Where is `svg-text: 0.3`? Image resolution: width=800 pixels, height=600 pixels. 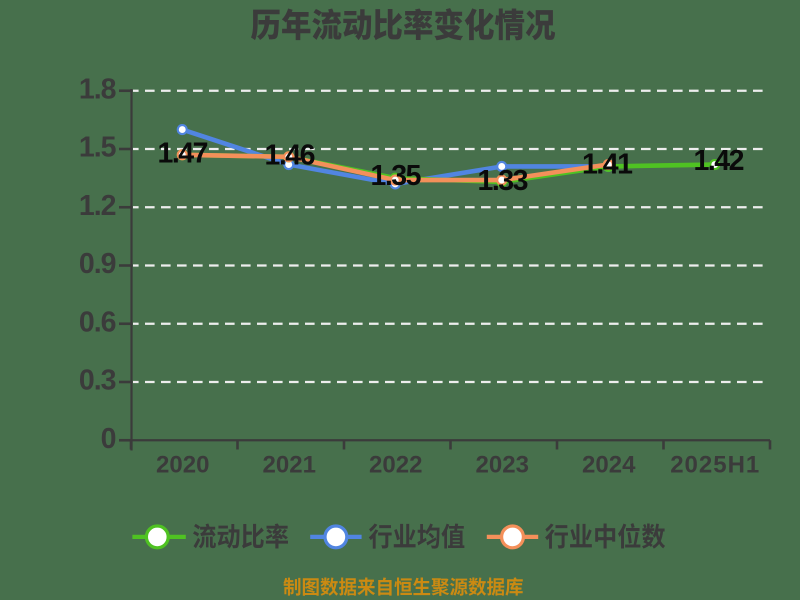 svg-text: 0.3 is located at coordinates (97, 381).